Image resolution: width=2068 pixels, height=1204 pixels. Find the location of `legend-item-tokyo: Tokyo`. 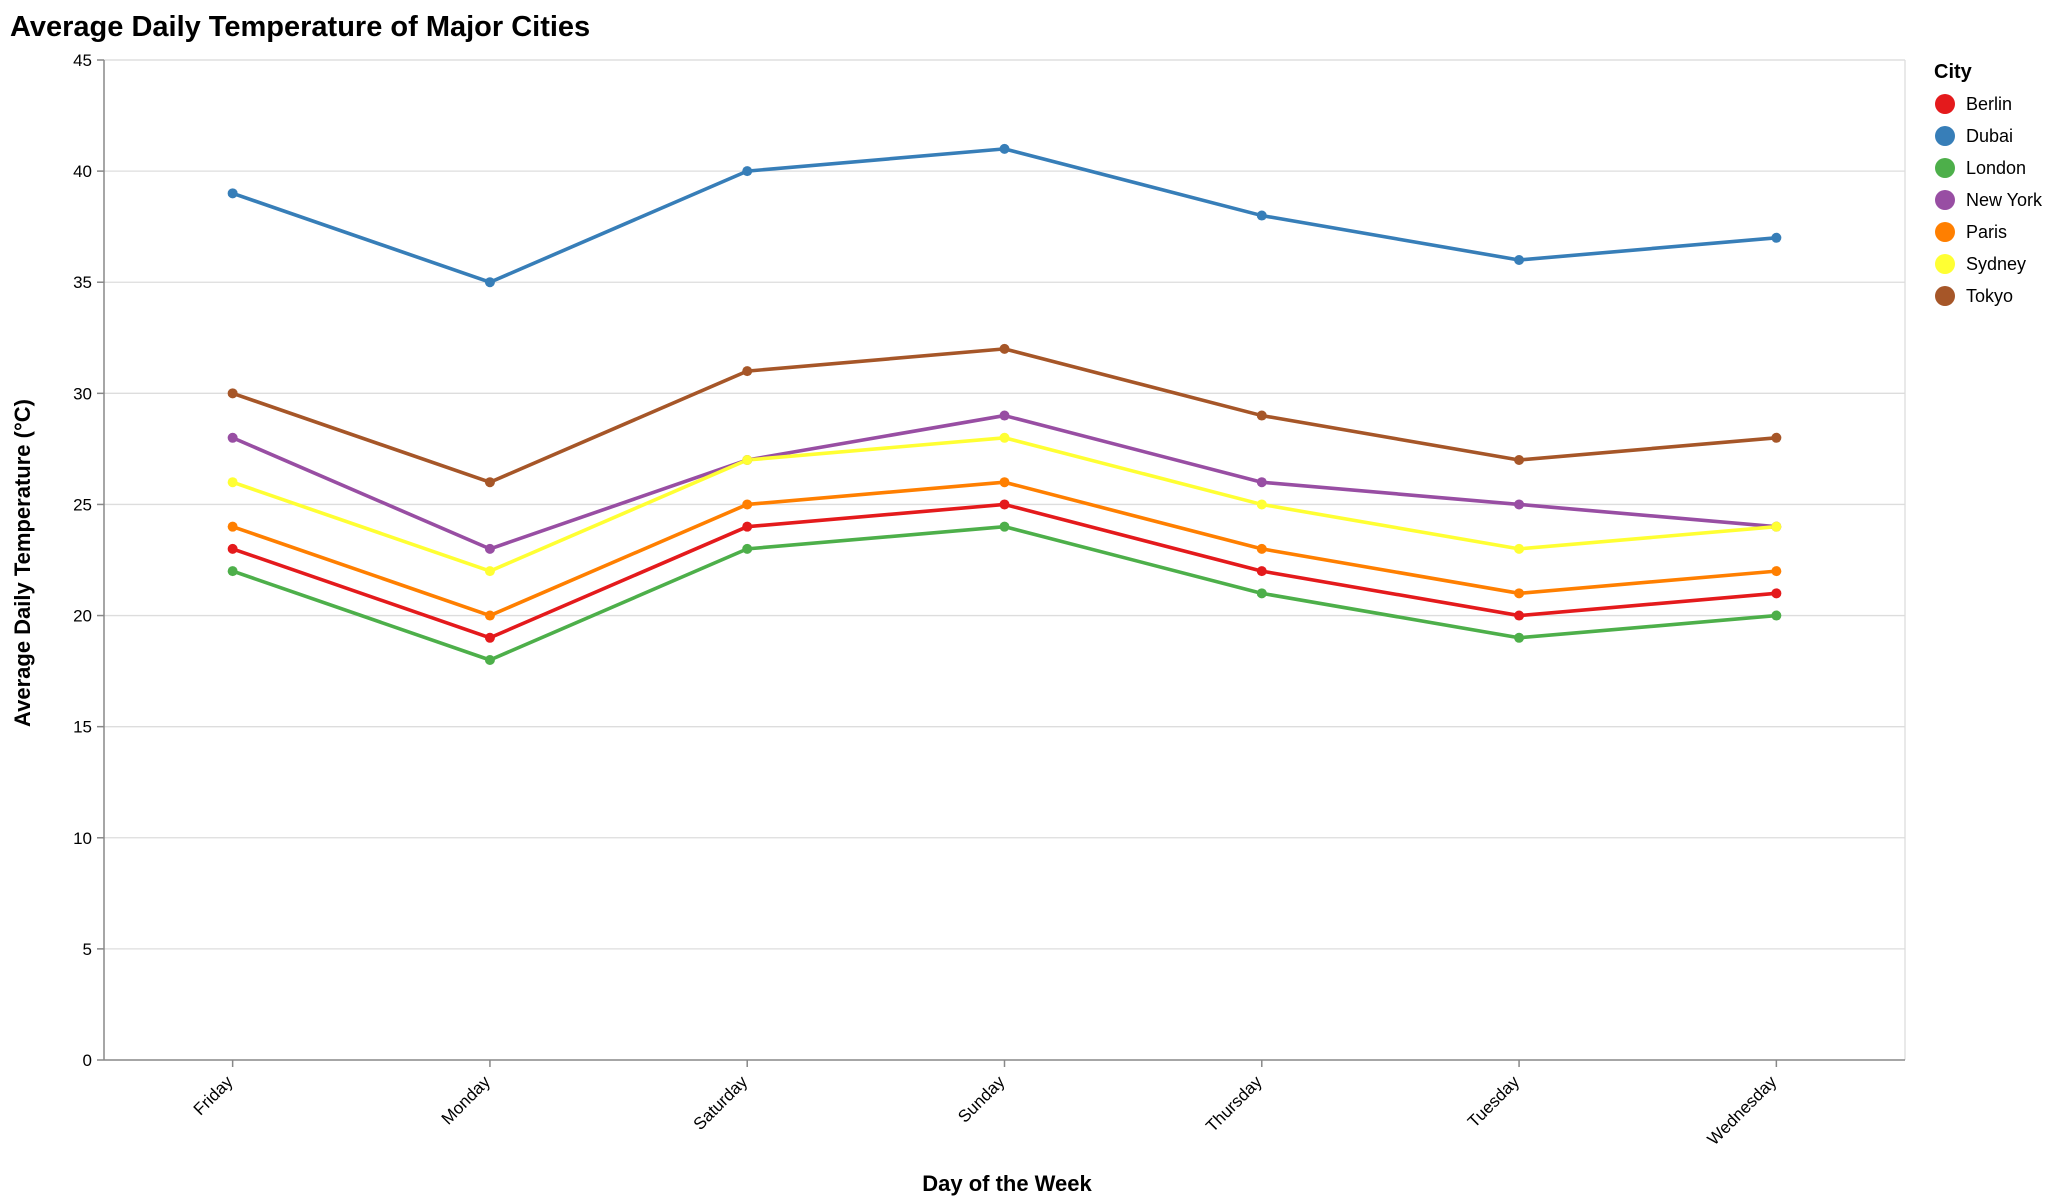

legend-item-tokyo: Tokyo is located at coordinates (1974, 296).